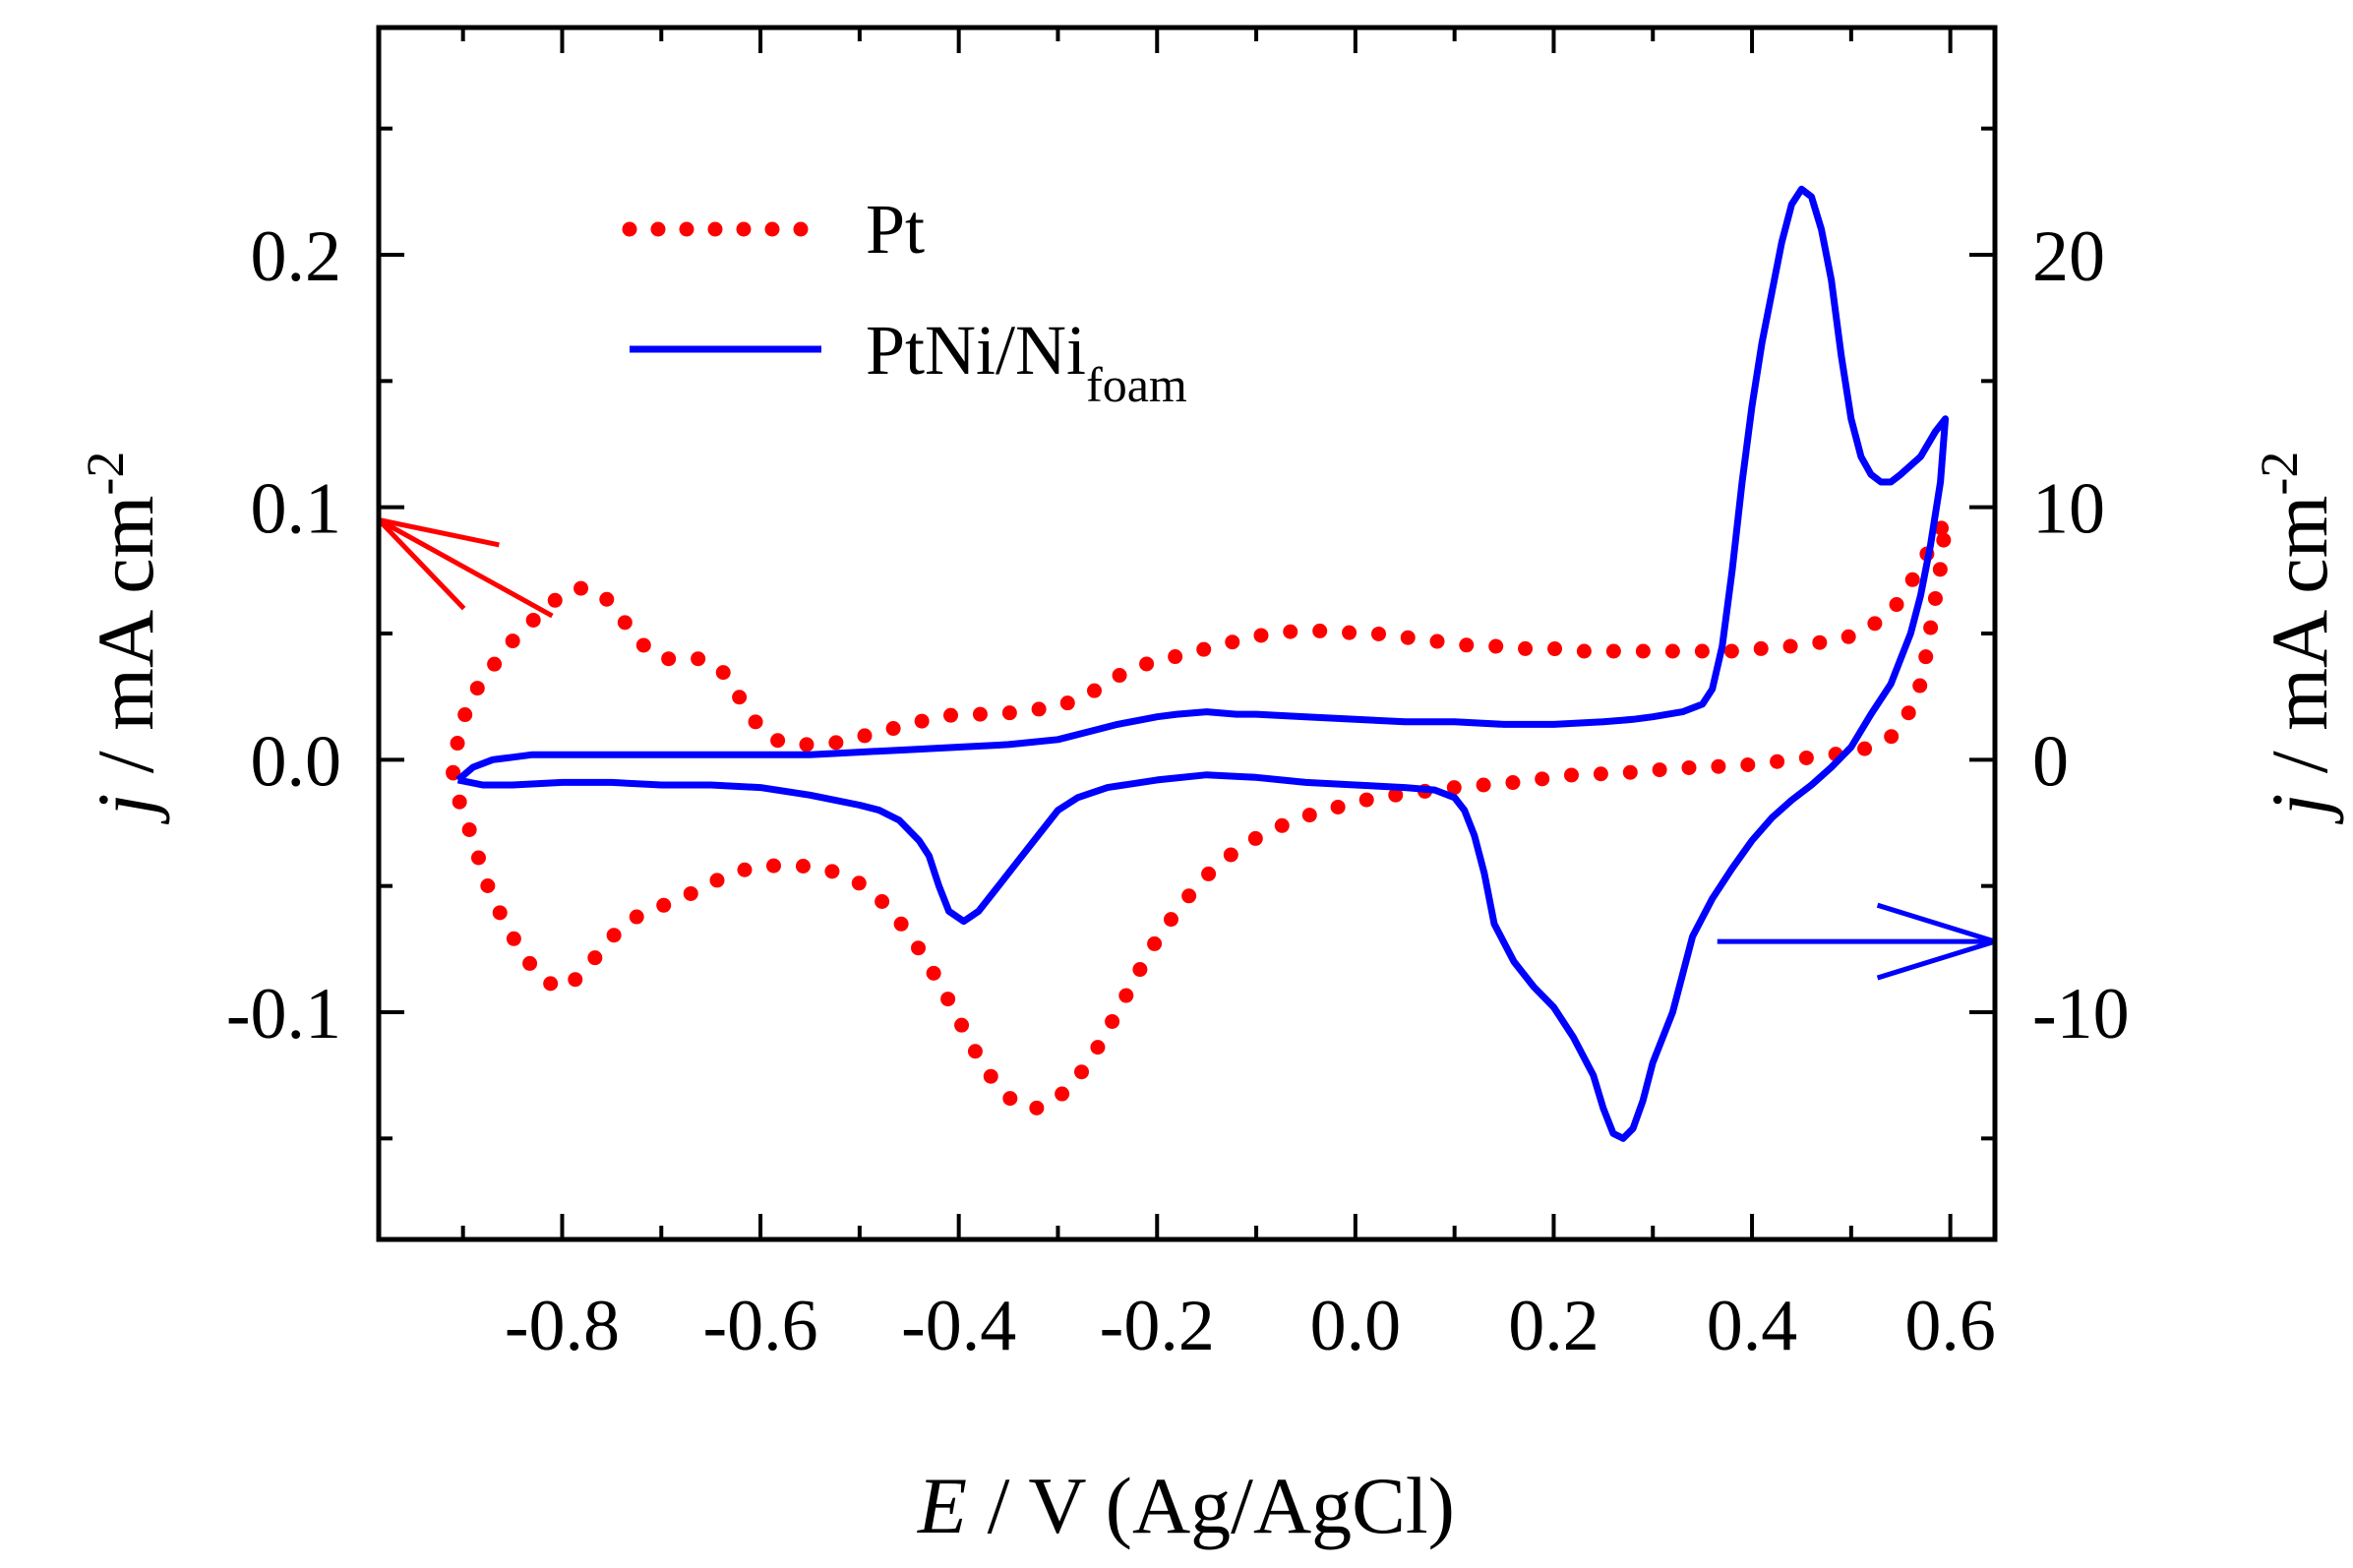 This screenshot has width=2353, height=1568. I want to click on x-tick-label: -0.4, so click(959, 1326).